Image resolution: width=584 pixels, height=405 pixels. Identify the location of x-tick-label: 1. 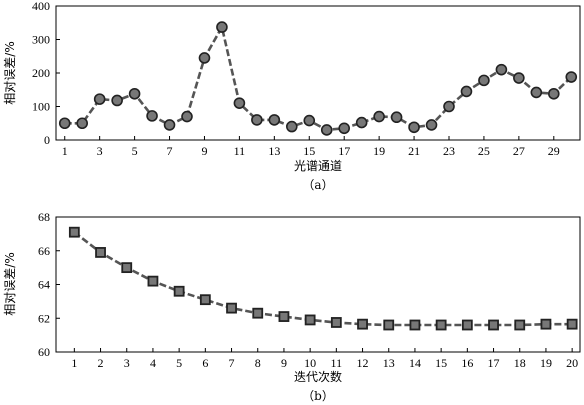
(74, 363).